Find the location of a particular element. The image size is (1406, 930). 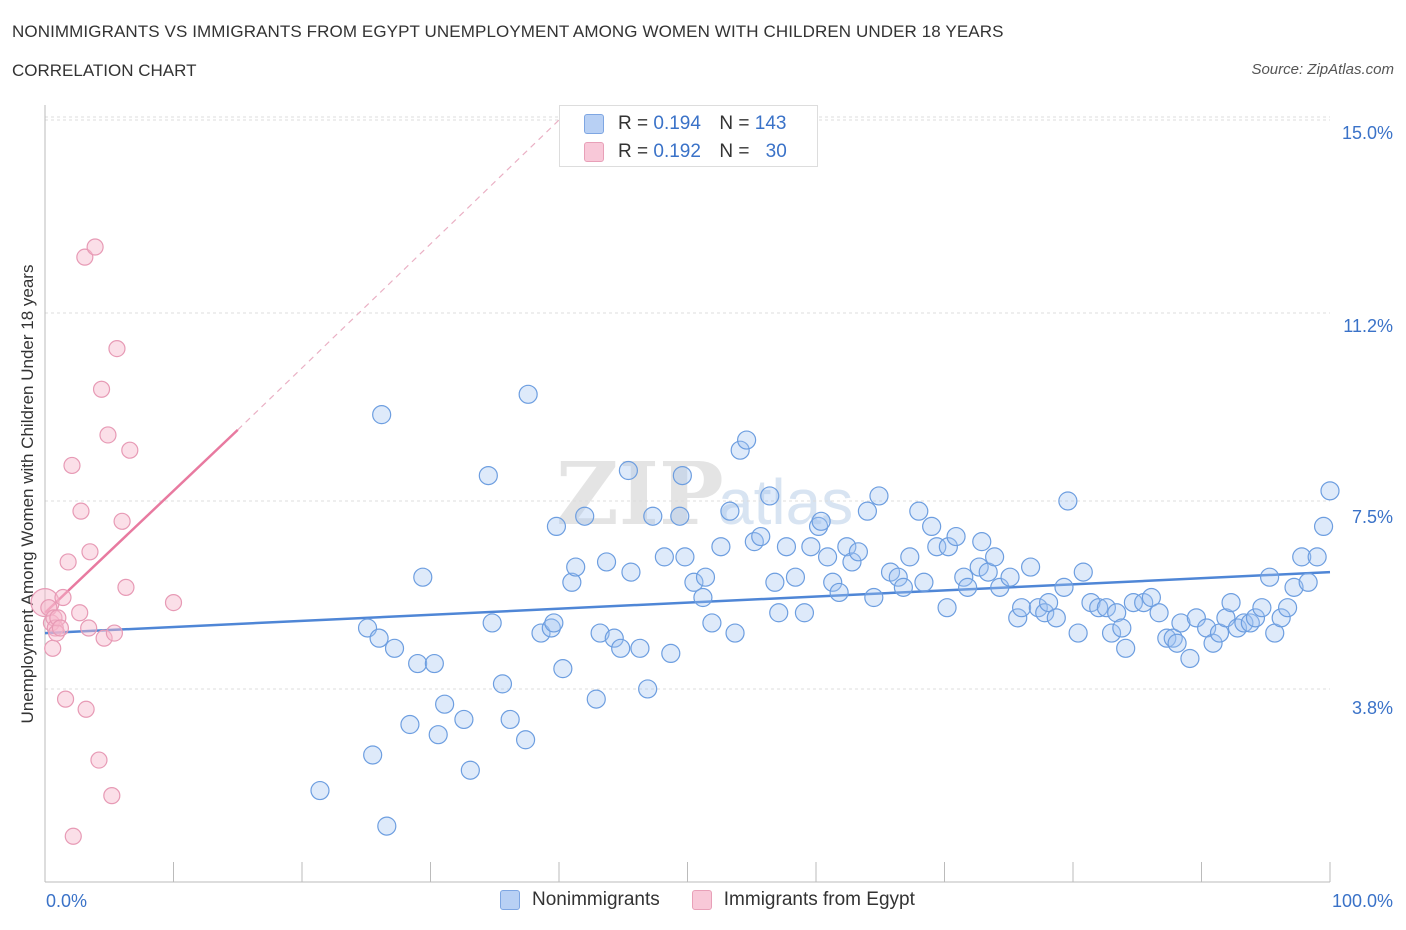

legend-swatch-pink is located at coordinates (701, 900).